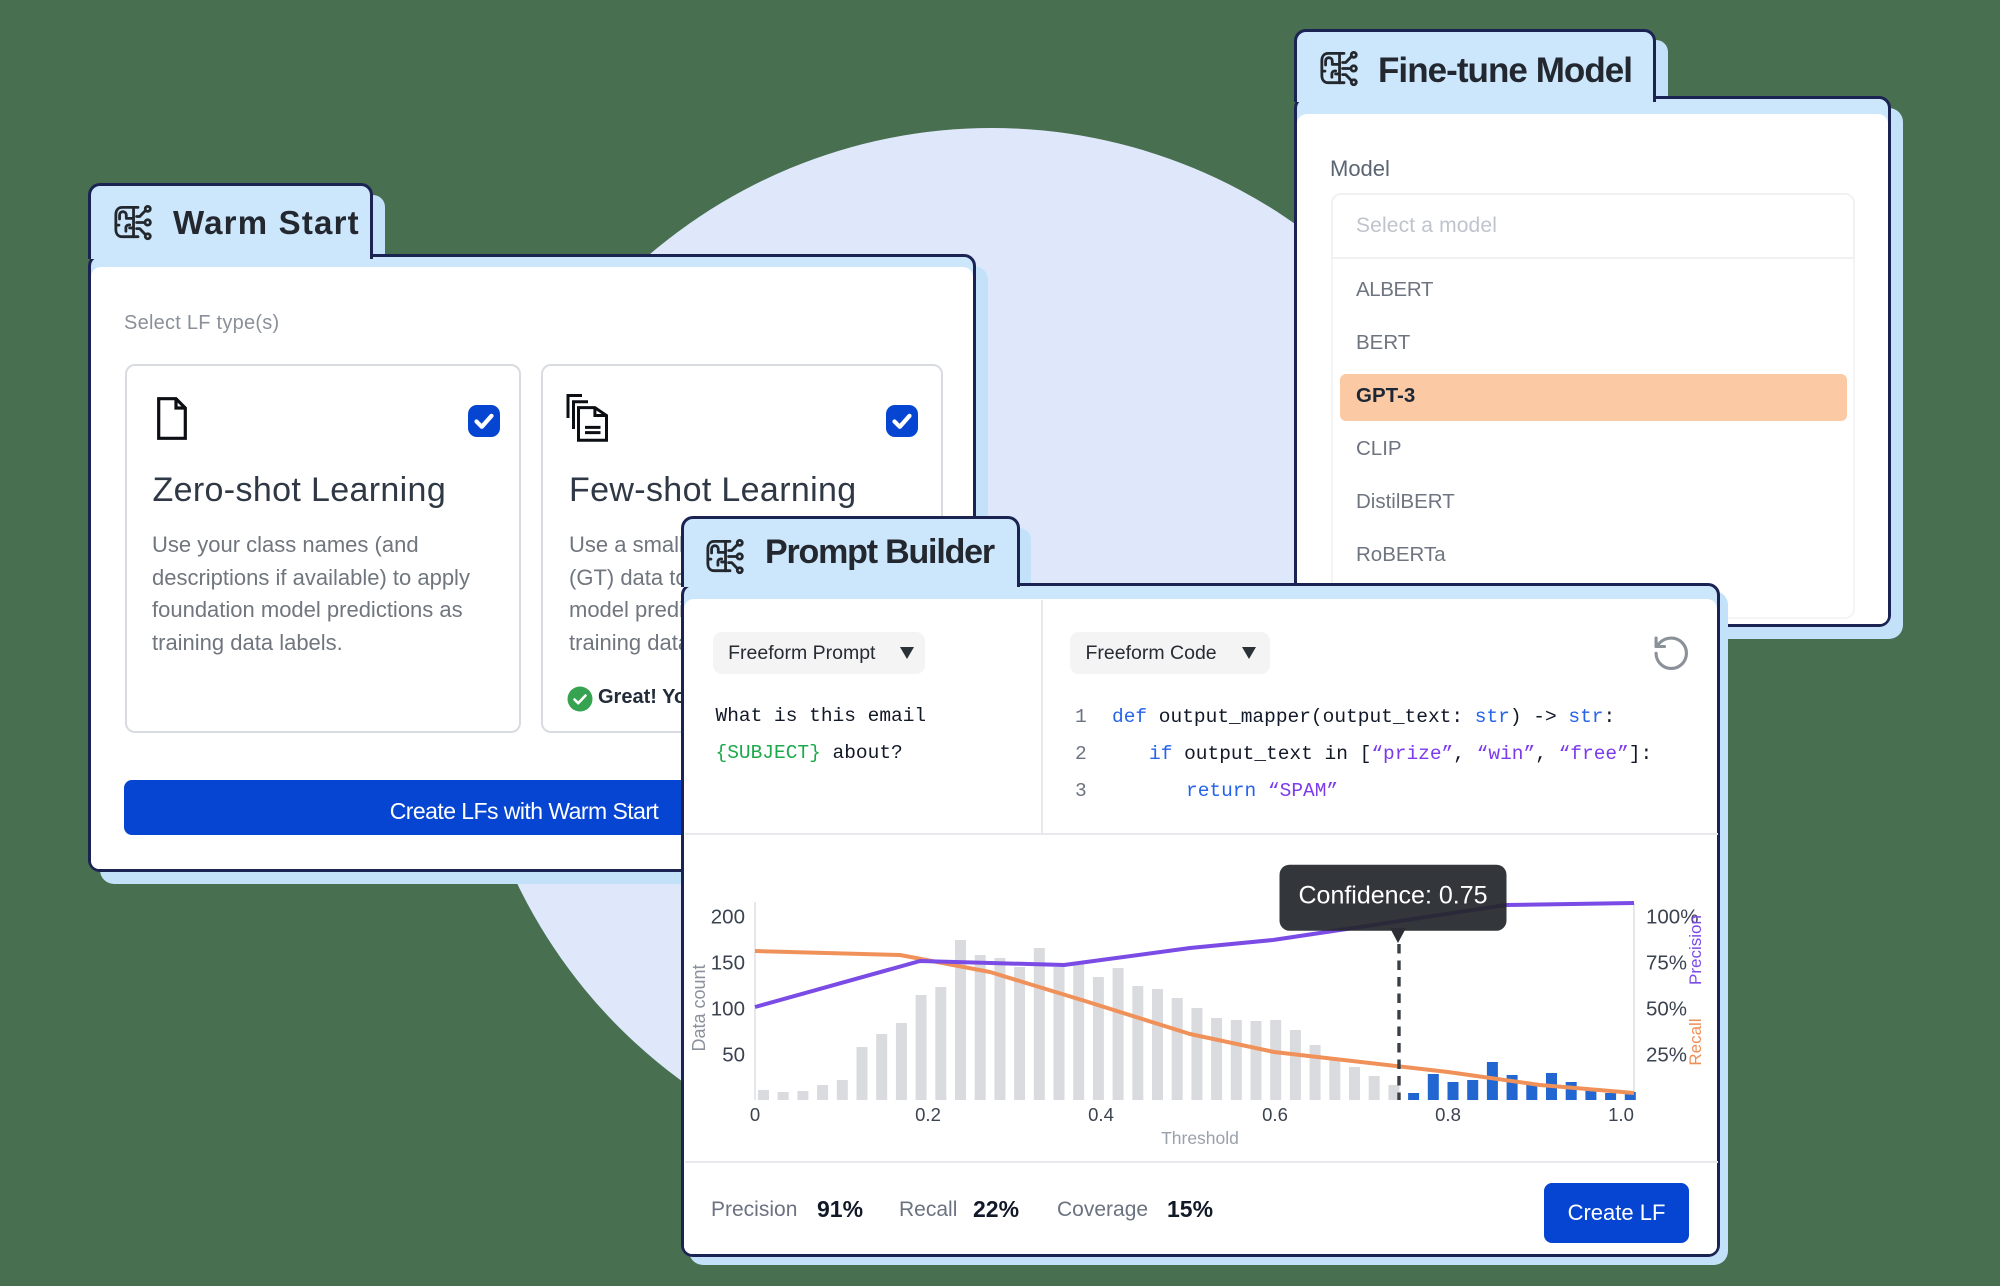 The image size is (2000, 1286). What do you see at coordinates (1666, 1009) in the screenshot?
I see `svg-text: 50%` at bounding box center [1666, 1009].